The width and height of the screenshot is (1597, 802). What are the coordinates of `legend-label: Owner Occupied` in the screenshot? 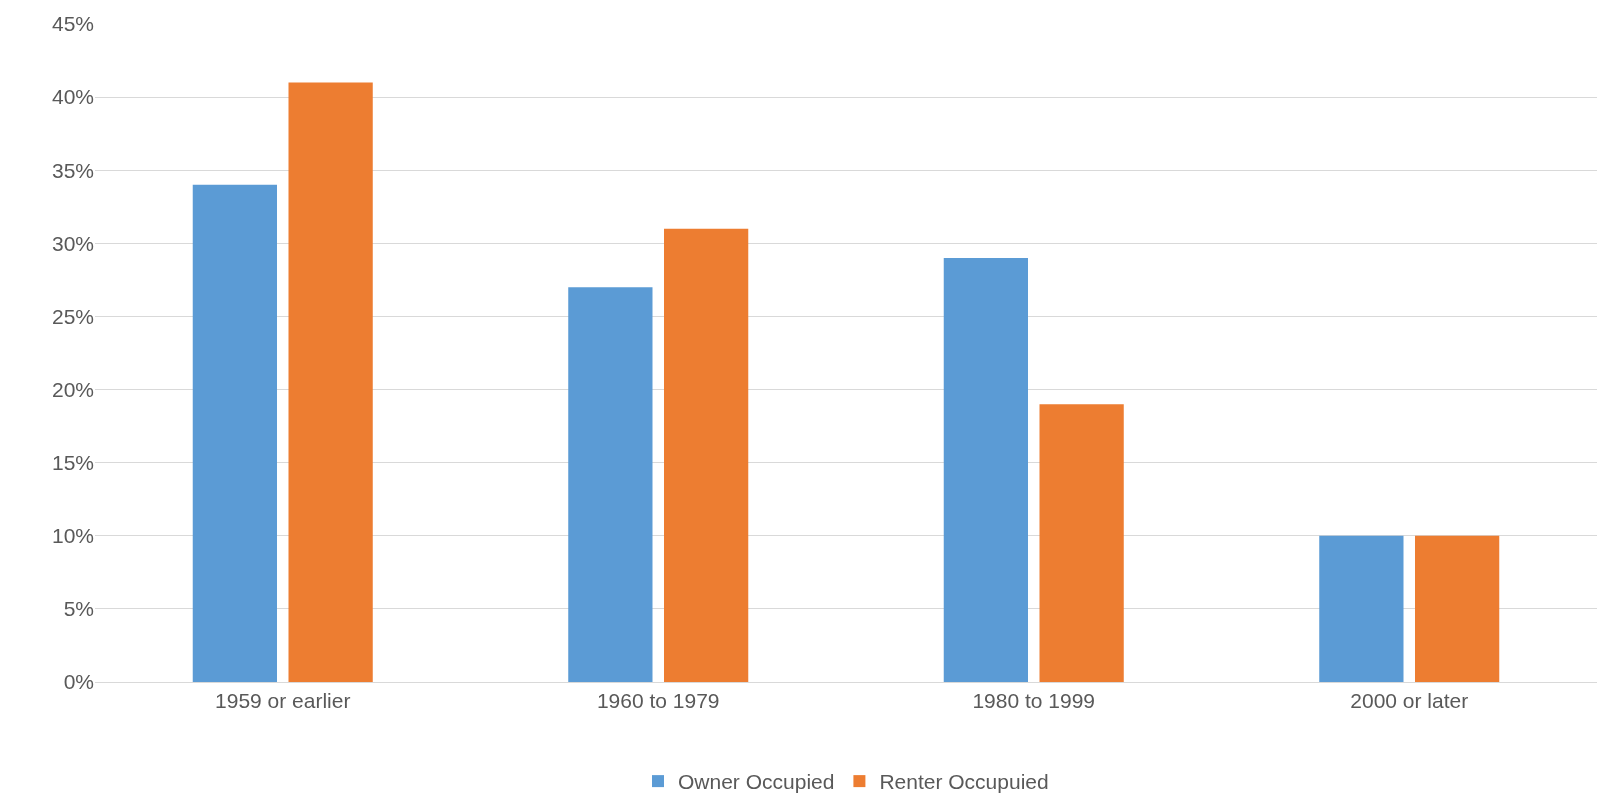 It's located at (756, 782).